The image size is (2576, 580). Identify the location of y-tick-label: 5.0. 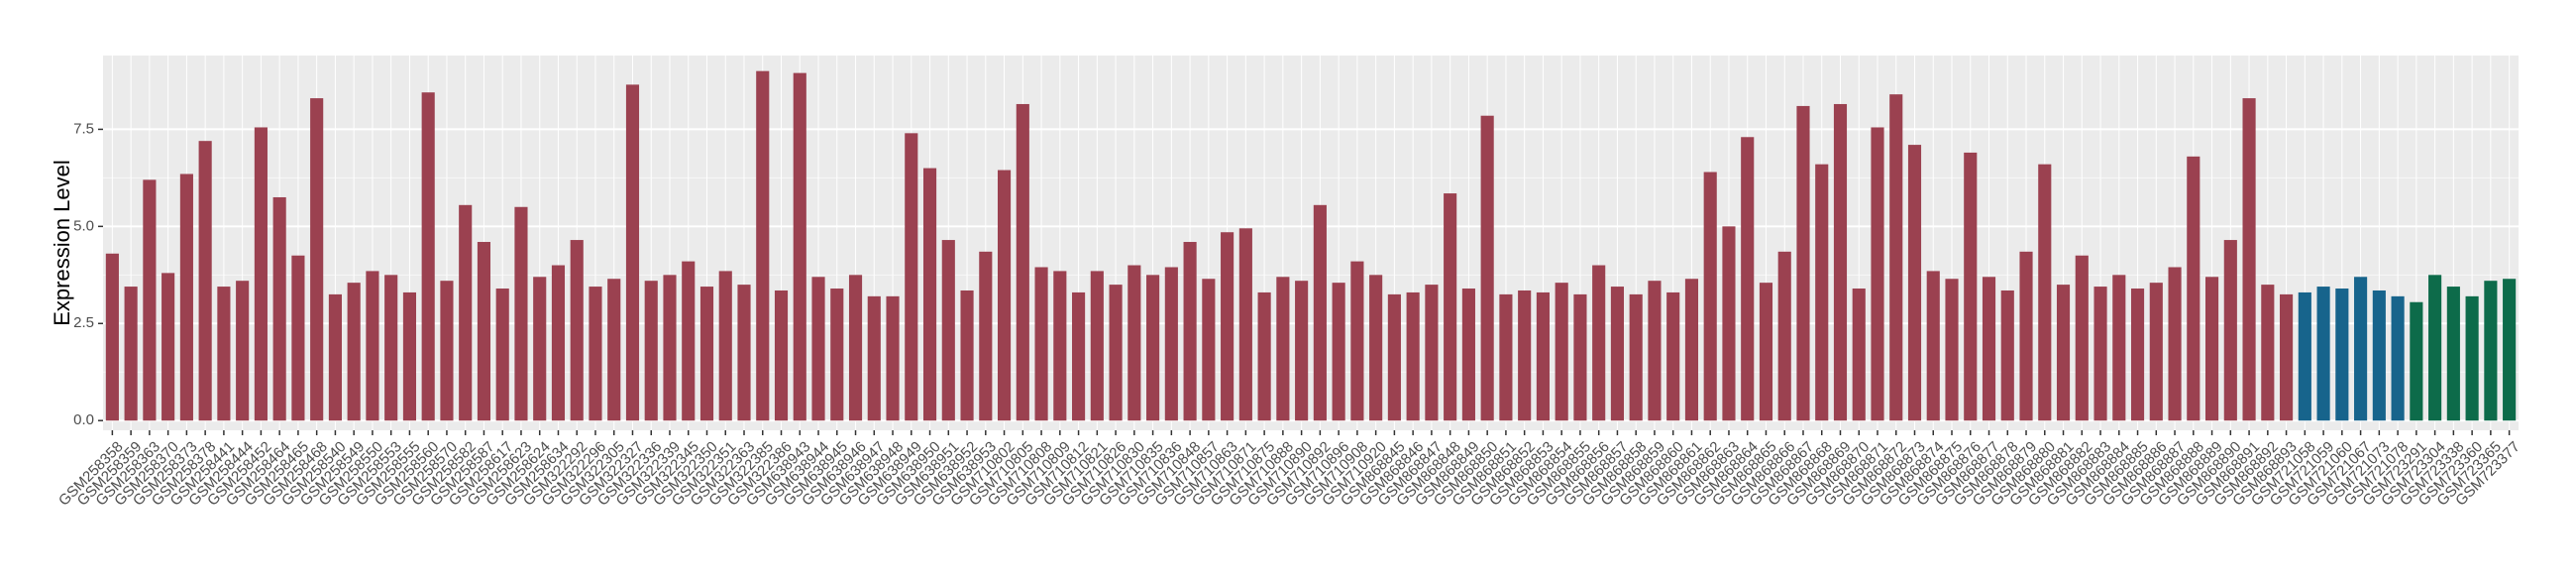
(83, 225).